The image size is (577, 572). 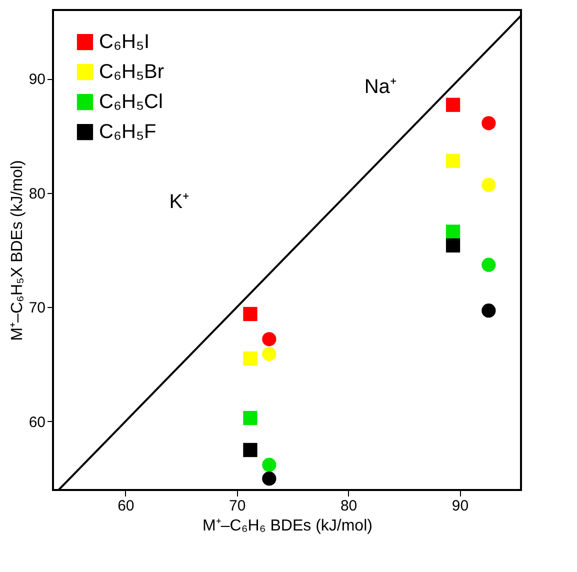 What do you see at coordinates (131, 72) in the screenshot?
I see `legend-label: C₆H₅Br` at bounding box center [131, 72].